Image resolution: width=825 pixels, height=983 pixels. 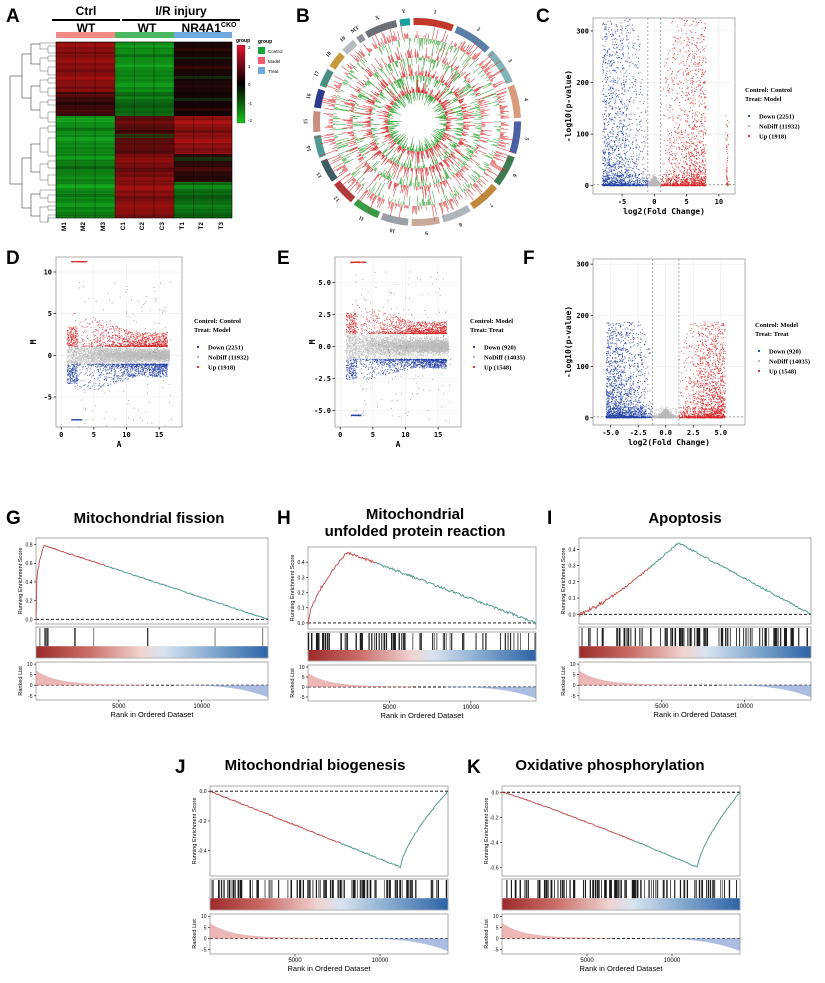 What do you see at coordinates (306, 122) in the screenshot?
I see `chromosome-label-15: 15` at bounding box center [306, 122].